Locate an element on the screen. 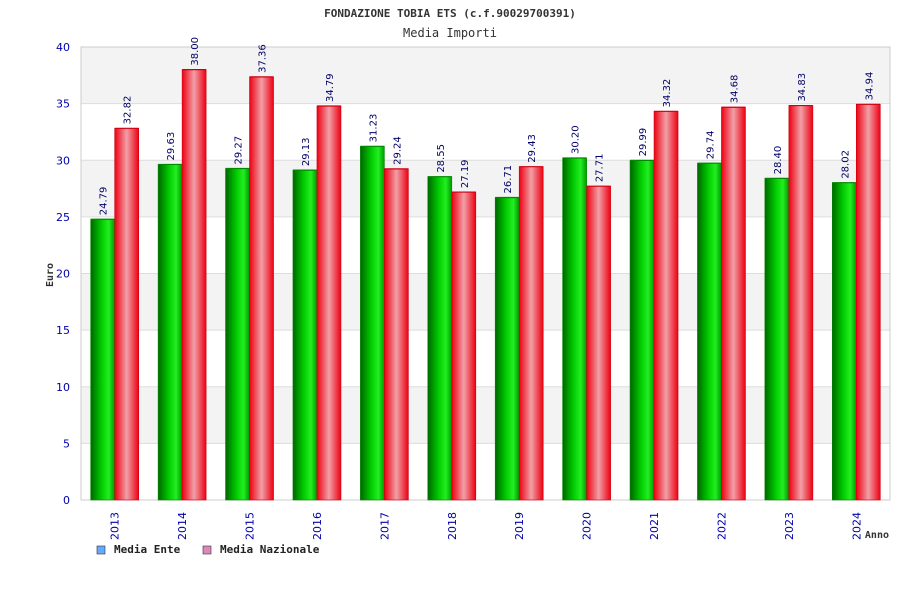 The image size is (900, 600). bar-media-ente-2022 is located at coordinates (709, 331).